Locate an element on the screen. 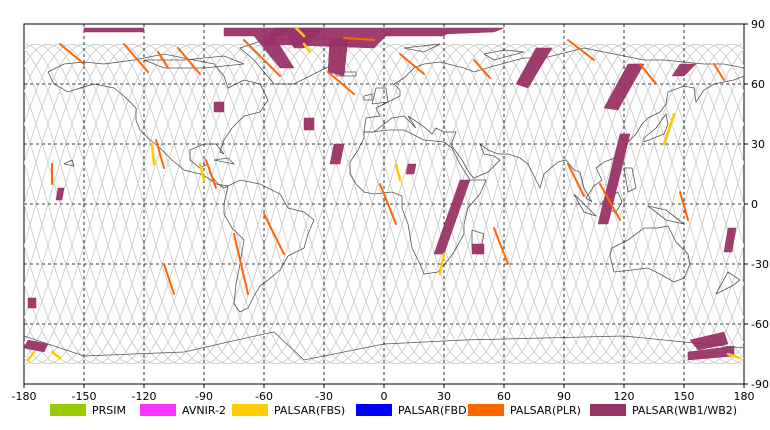 The width and height of the screenshot is (770, 430). x-axis-ticks: -180 -150 -120 -90 -60 -30 0 30 60 90 120 150 180 is located at coordinates (383, 393).